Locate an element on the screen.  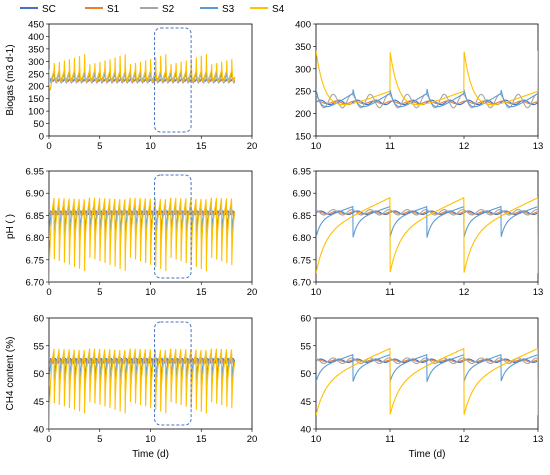
panel-ch4-zoom: 40 45 50 55 60 10 11 12 13 Time (d) is located at coordinates (421, 387).